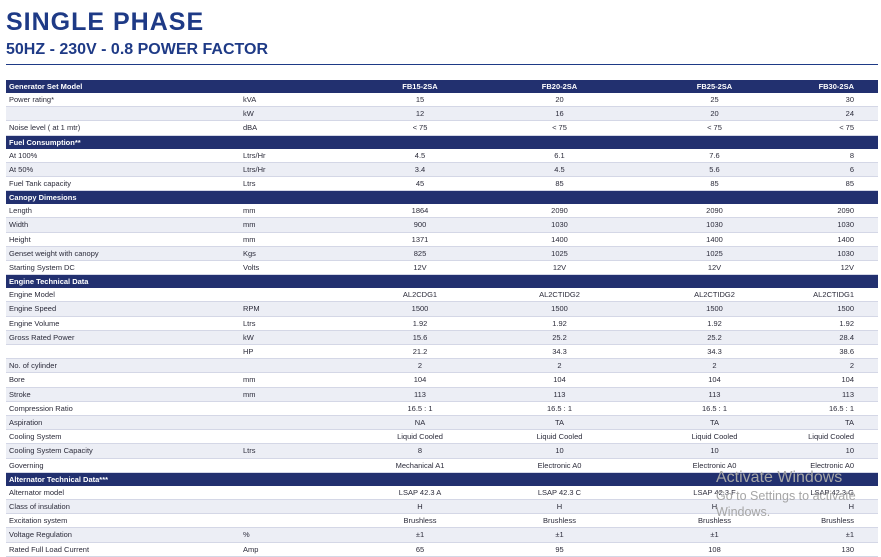 This screenshot has height=557, width=881. What do you see at coordinates (420, 549) in the screenshot?
I see `spec-value: 65` at bounding box center [420, 549].